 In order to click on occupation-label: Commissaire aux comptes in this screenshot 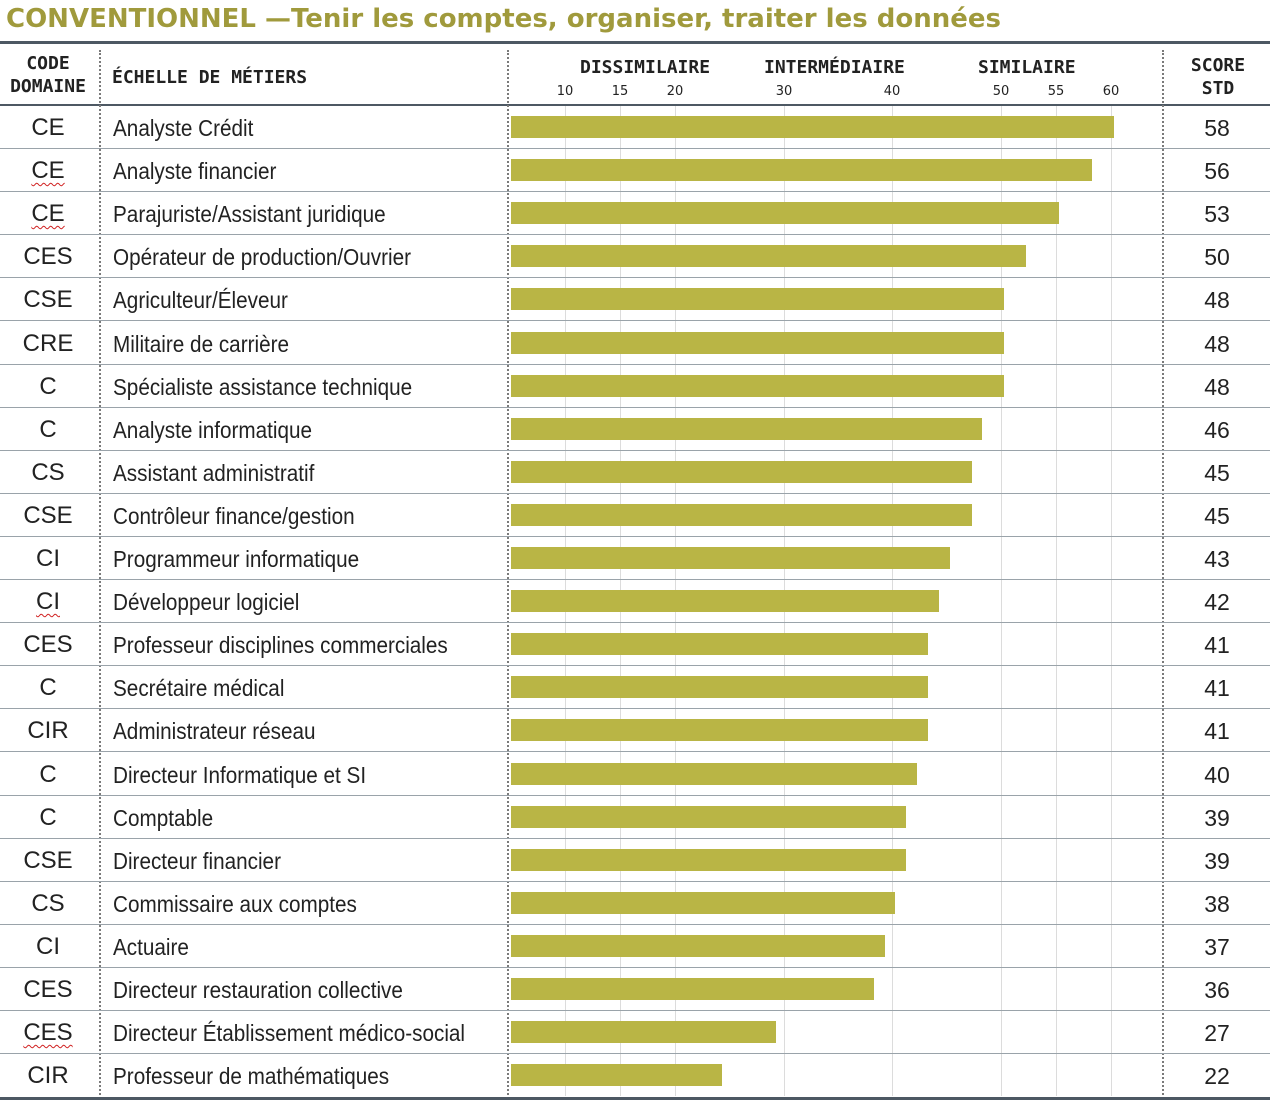, I will do `click(235, 903)`.